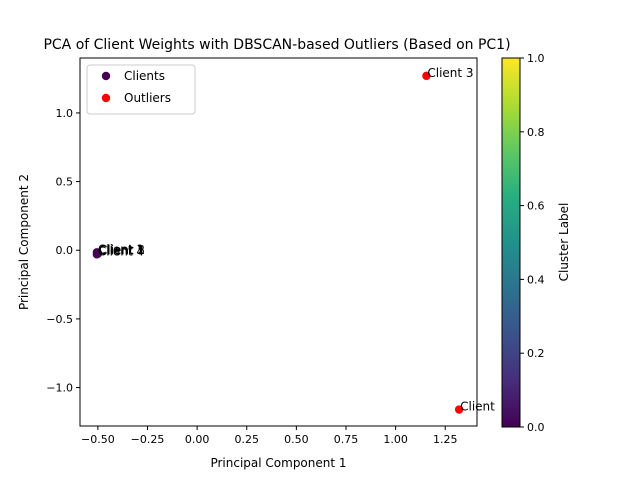 This screenshot has height=480, width=640. Describe the element at coordinates (147, 98) in the screenshot. I see `legend-label: Outliers` at that location.